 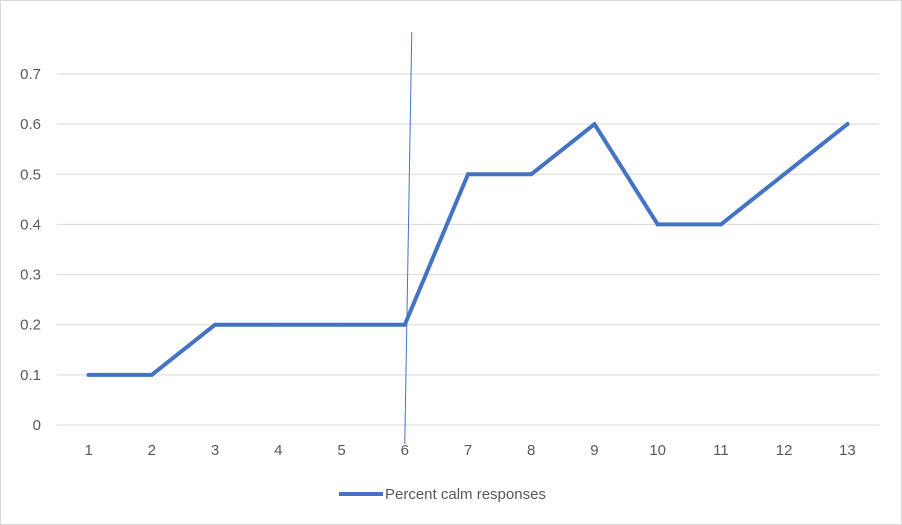 I want to click on y-tick-label: 0.4, so click(x=30, y=224).